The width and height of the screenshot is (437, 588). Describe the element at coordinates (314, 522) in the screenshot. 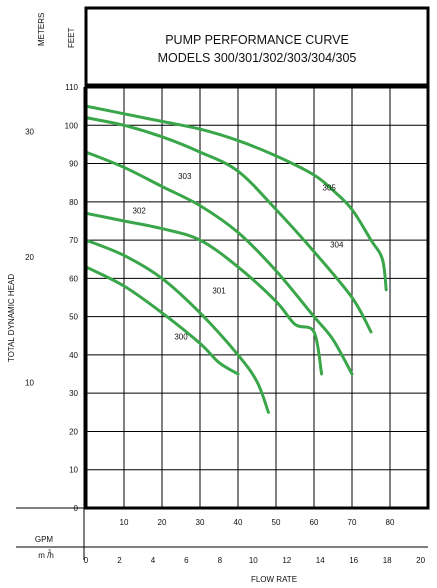

I see `x-tick-label: 60` at that location.